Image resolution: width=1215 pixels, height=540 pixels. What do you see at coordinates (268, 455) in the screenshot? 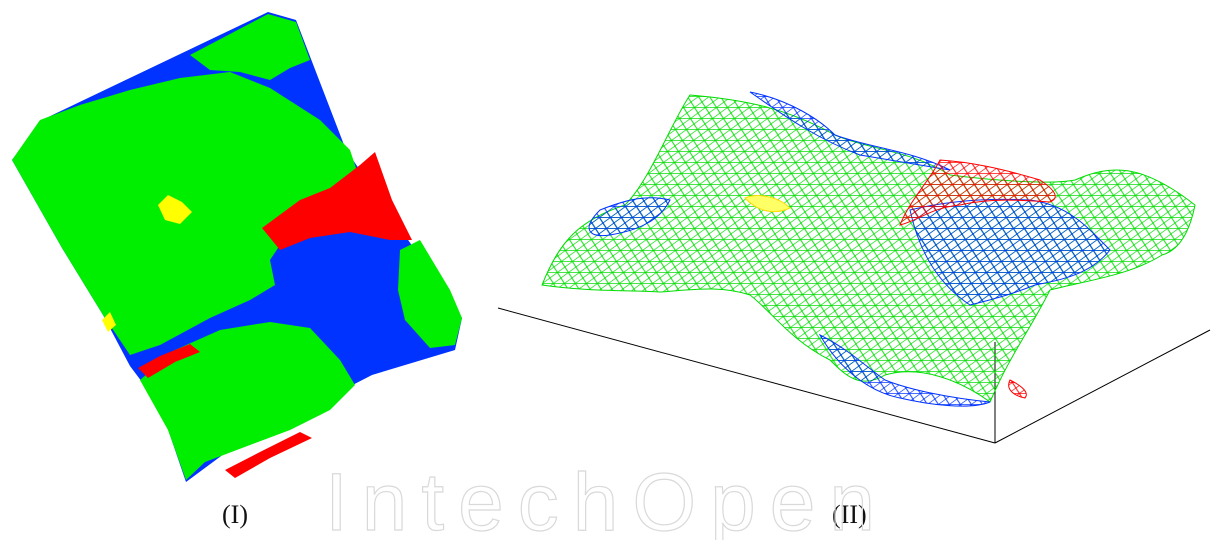
I see `high-zone-bottom` at bounding box center [268, 455].